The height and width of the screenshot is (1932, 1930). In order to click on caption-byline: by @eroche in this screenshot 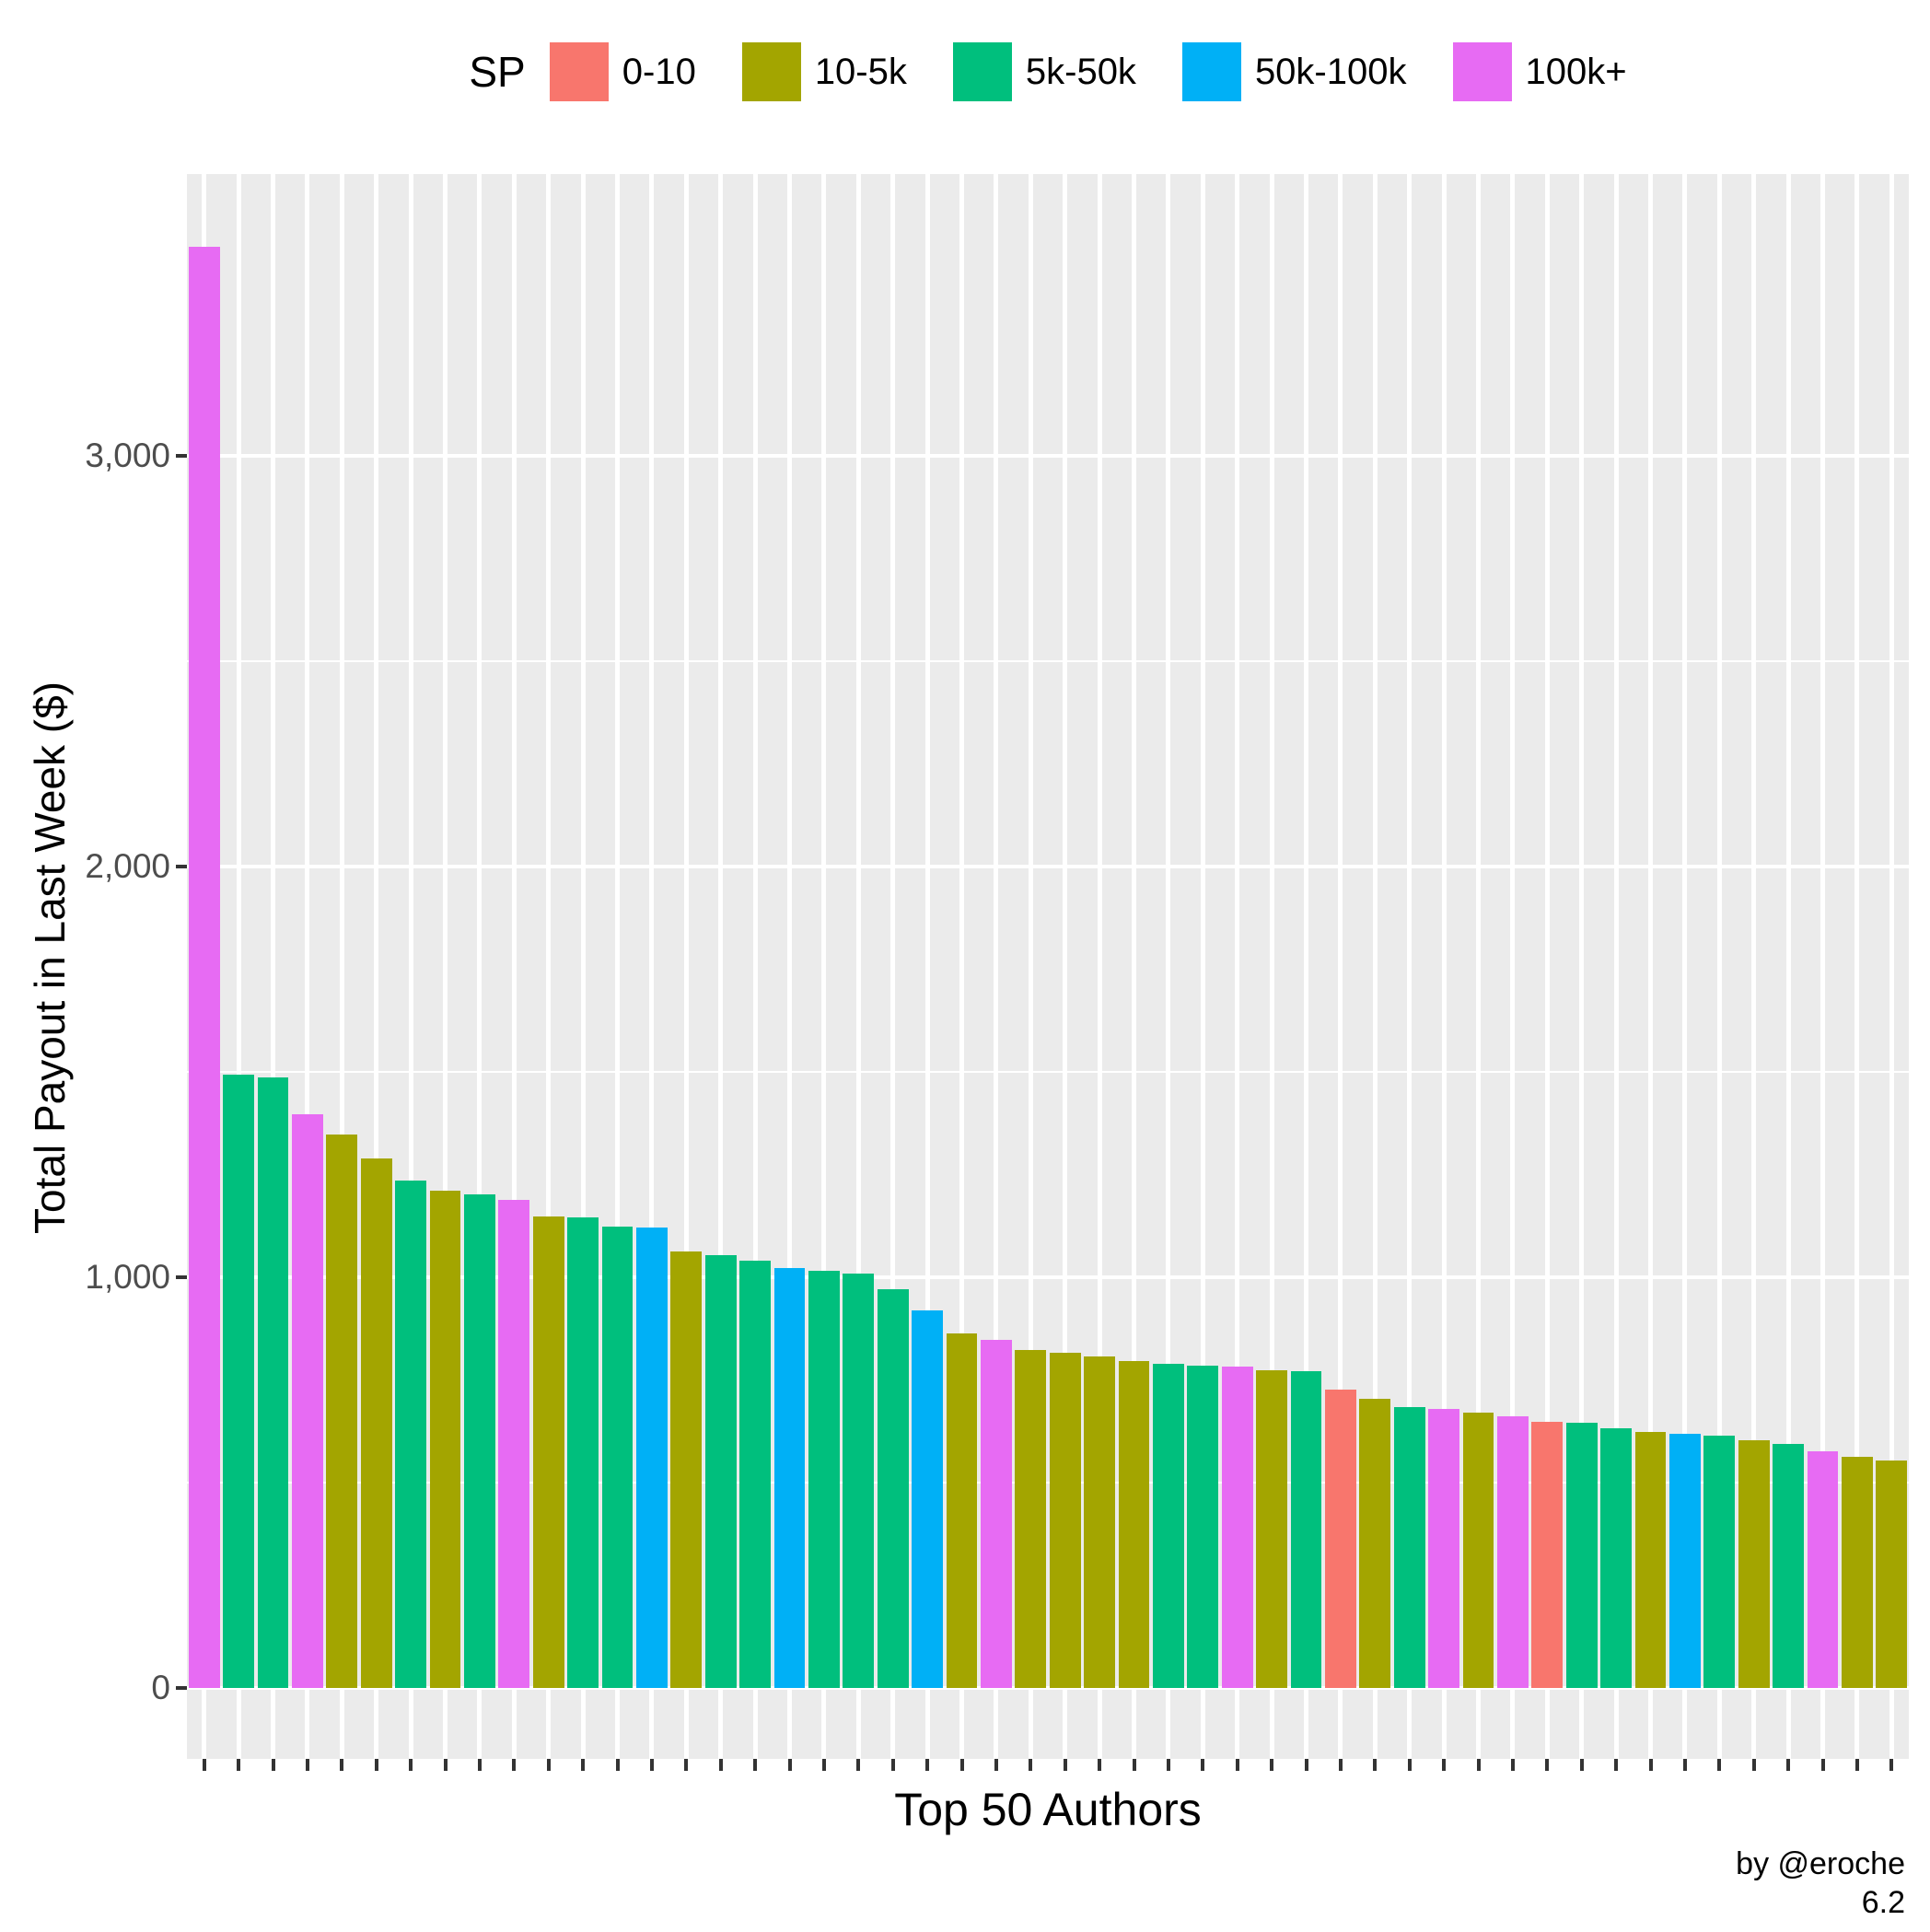, I will do `click(1820, 1863)`.